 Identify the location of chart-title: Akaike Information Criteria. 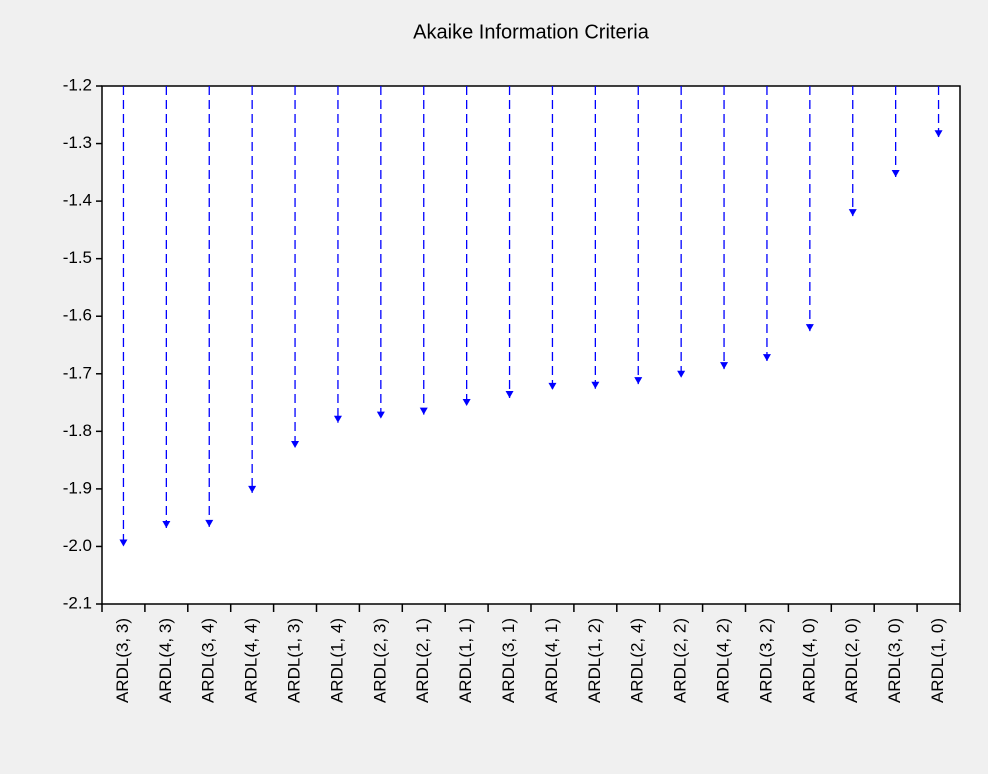
(531, 32).